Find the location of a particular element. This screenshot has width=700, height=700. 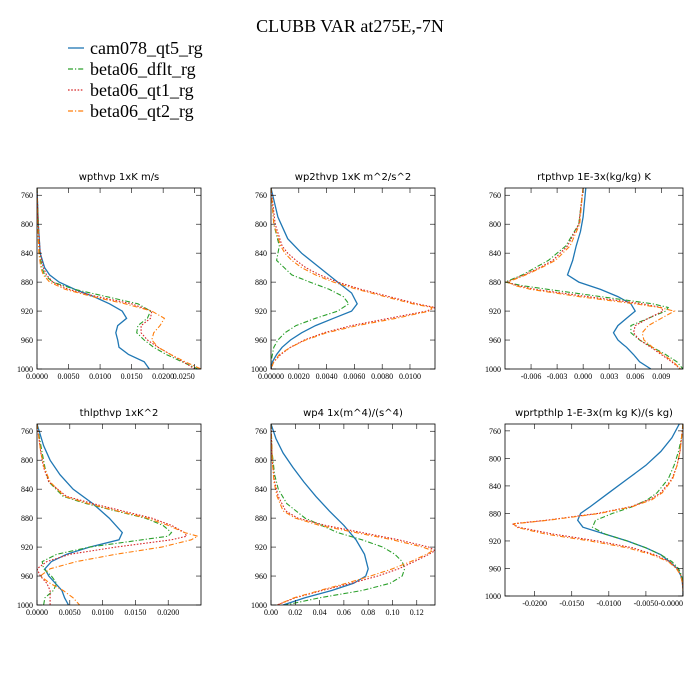

x-tick-label: -0.0150 is located at coordinates (571, 603).